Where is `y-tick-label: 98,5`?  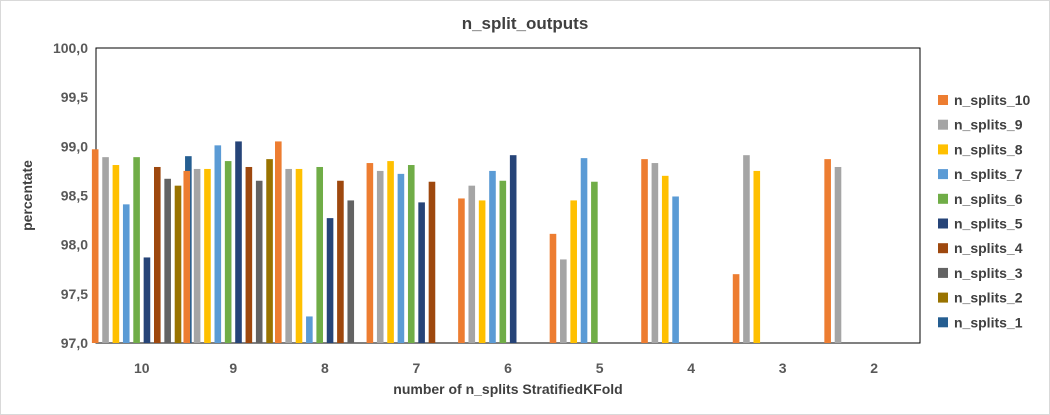 y-tick-label: 98,5 is located at coordinates (74, 196).